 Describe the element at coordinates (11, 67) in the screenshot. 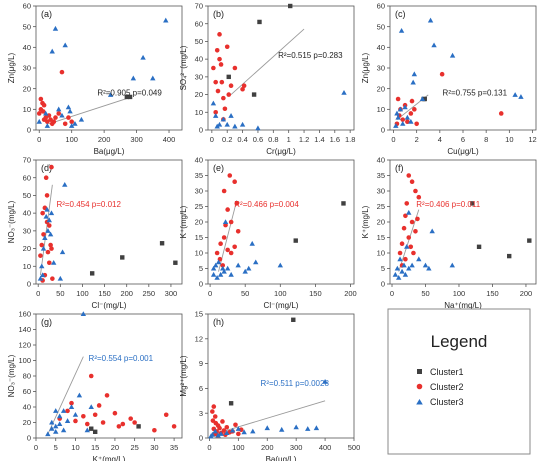

I see `y-axis-label: Zn(μg/L)` at that location.